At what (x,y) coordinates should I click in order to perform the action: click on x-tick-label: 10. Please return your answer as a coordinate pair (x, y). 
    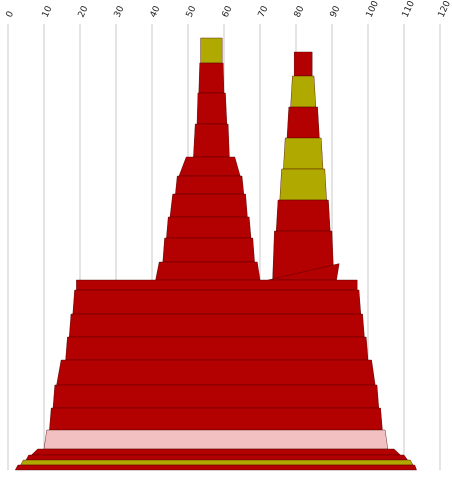
    Looking at the image, I should click on (48, 11).